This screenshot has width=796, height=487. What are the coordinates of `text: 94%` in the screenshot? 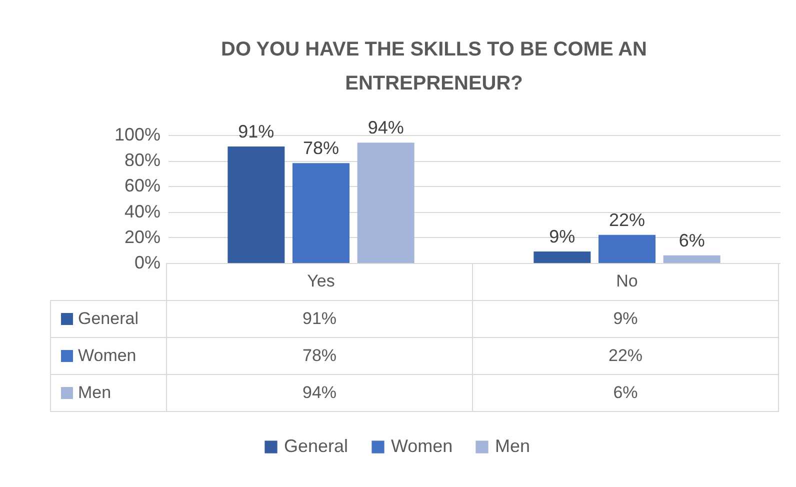 It's located at (386, 128).